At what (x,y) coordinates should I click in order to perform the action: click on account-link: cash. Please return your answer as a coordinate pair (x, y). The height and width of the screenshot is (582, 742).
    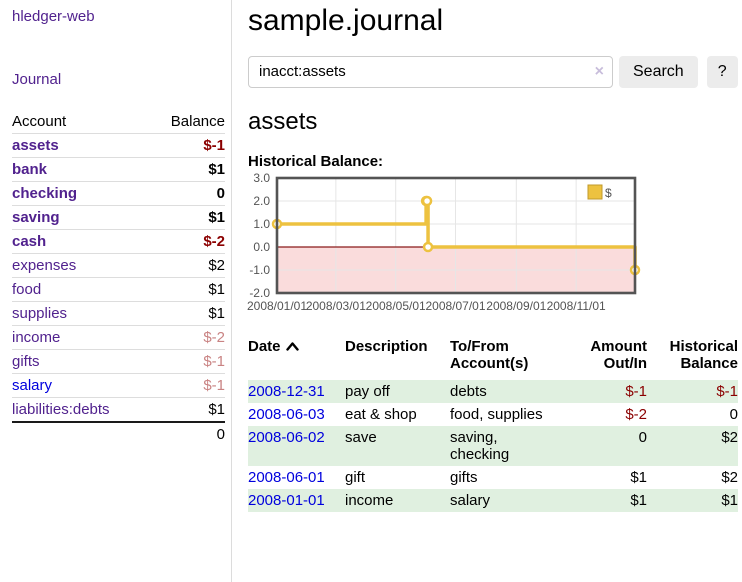
    Looking at the image, I should click on (29, 241).